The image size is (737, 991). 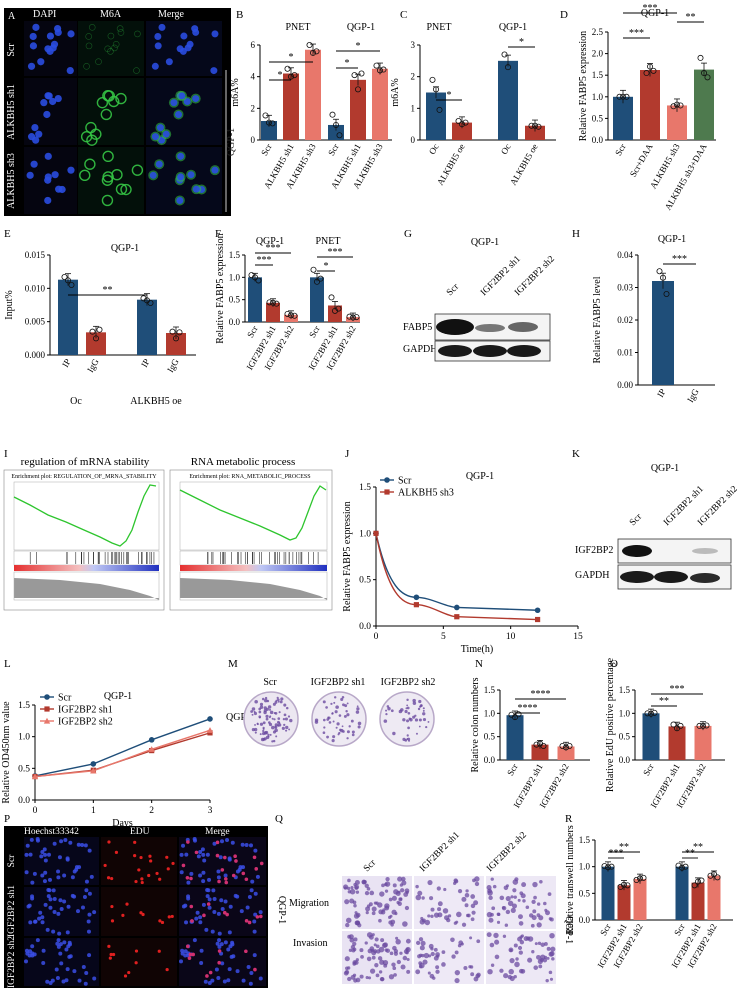 What do you see at coordinates (358, 46) in the screenshot?
I see `significance-label: *` at bounding box center [358, 46].